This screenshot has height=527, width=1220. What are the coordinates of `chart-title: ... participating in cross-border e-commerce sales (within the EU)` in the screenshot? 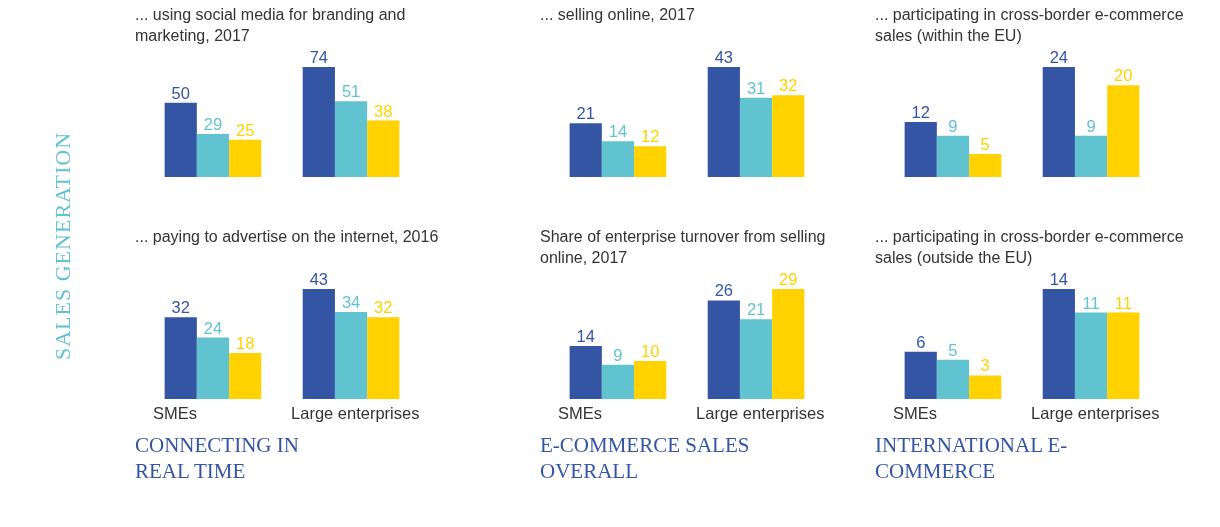 It's located at (1030, 25).